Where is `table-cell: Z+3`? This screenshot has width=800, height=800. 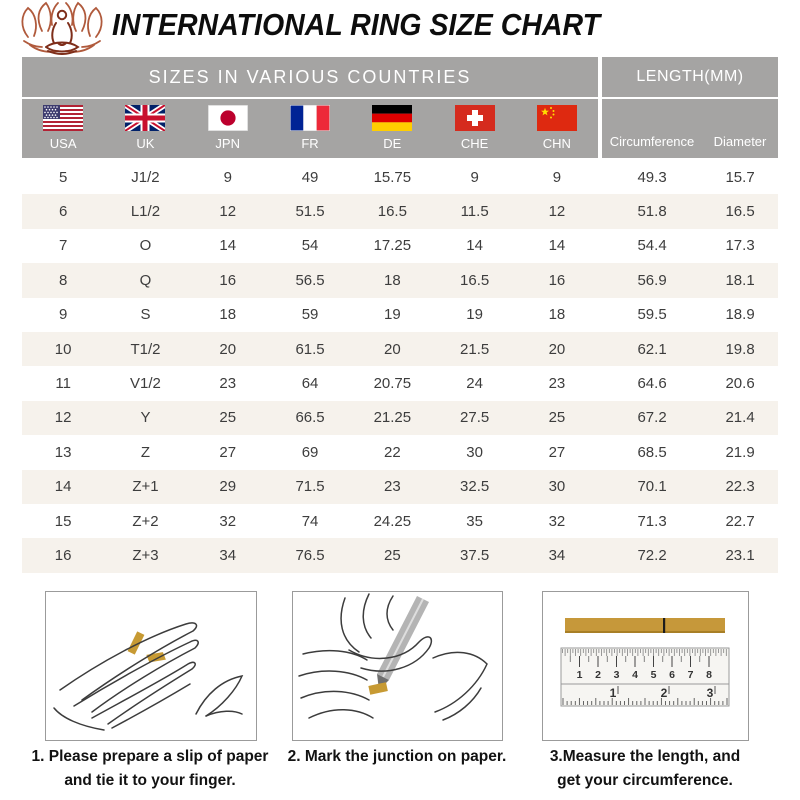
table-cell: Z+3 is located at coordinates (145, 555).